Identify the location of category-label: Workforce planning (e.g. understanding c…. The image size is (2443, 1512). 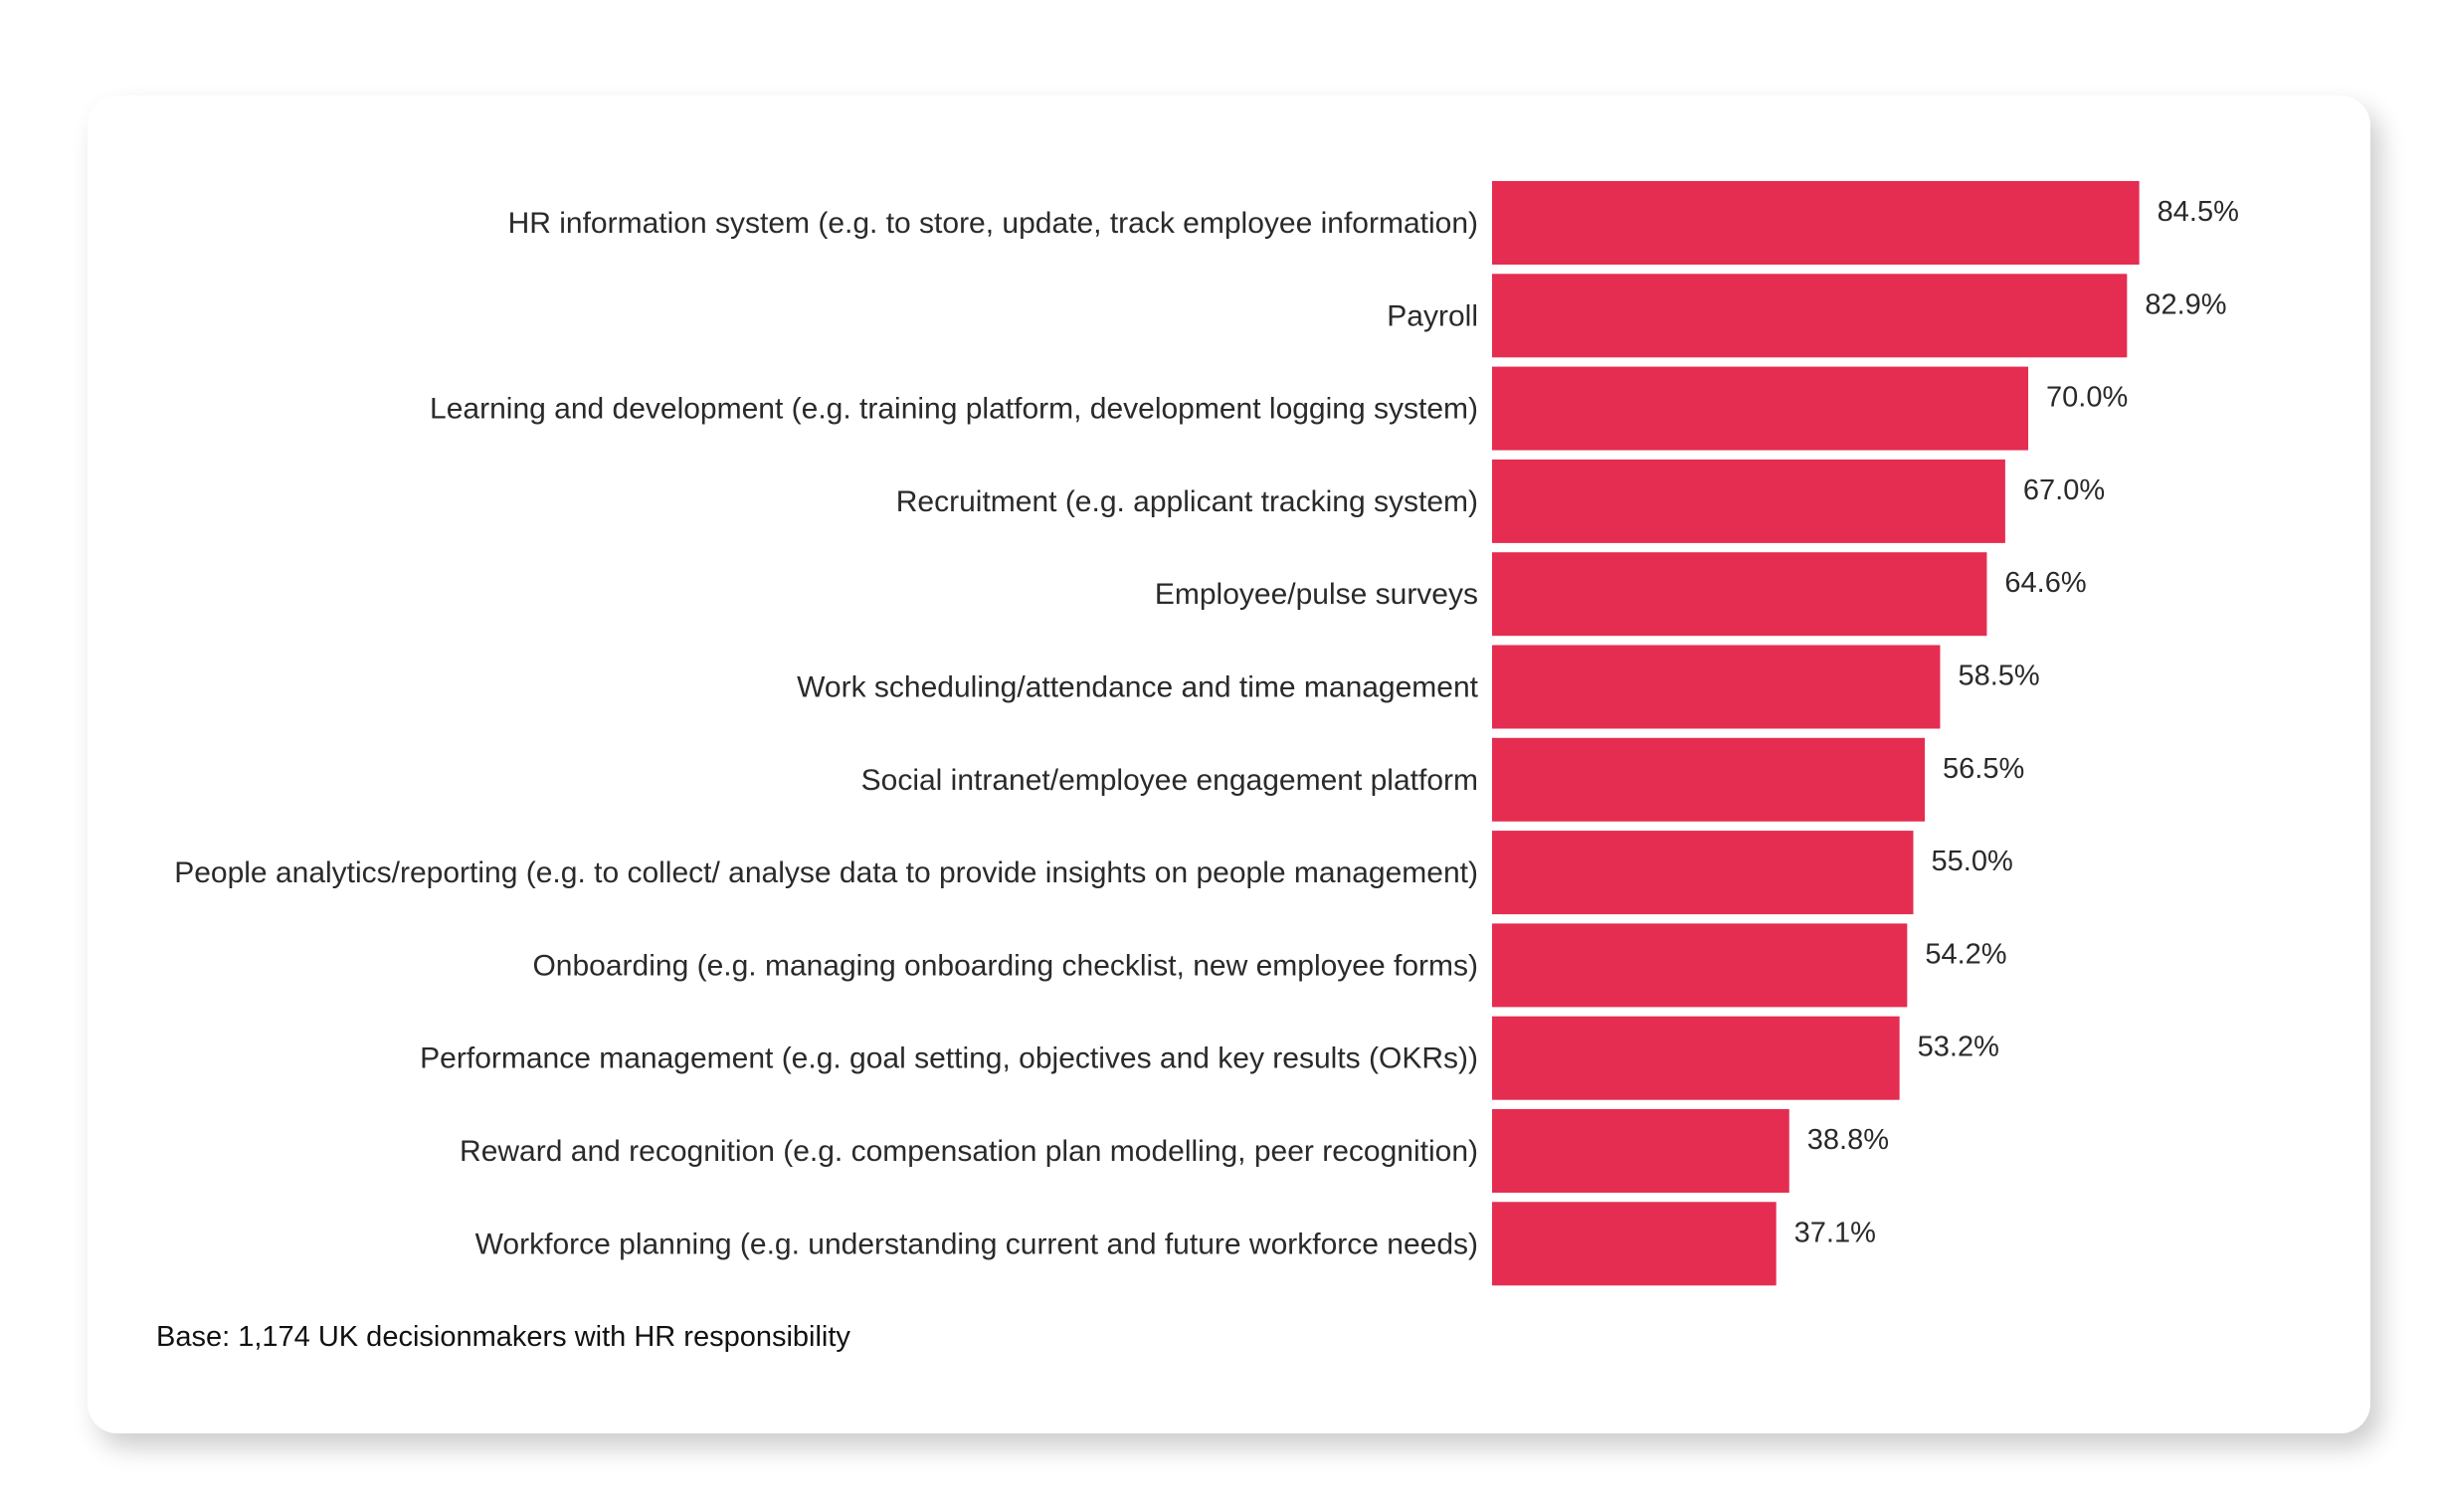
(976, 1244).